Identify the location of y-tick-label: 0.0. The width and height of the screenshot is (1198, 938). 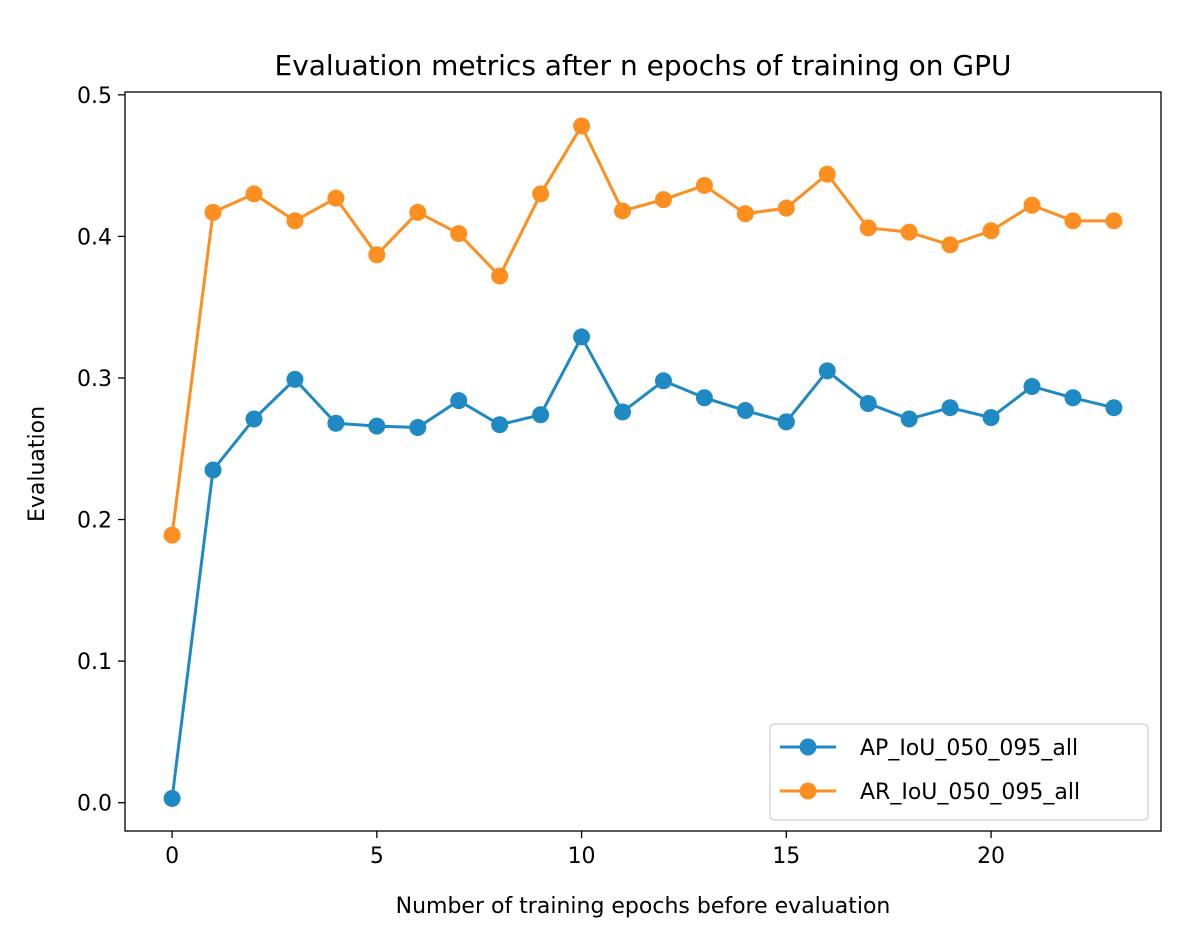
(94, 804).